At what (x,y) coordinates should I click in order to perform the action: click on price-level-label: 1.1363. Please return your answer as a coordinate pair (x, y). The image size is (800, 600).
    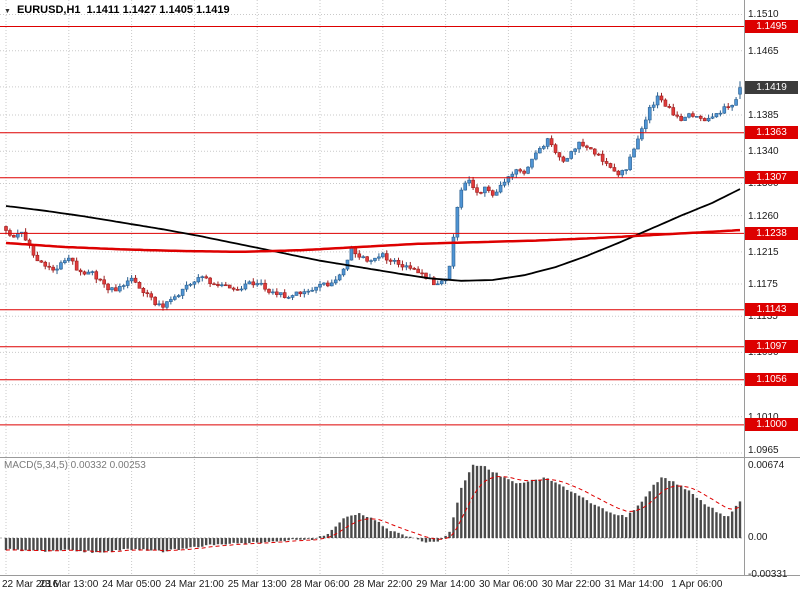
    Looking at the image, I should click on (771, 133).